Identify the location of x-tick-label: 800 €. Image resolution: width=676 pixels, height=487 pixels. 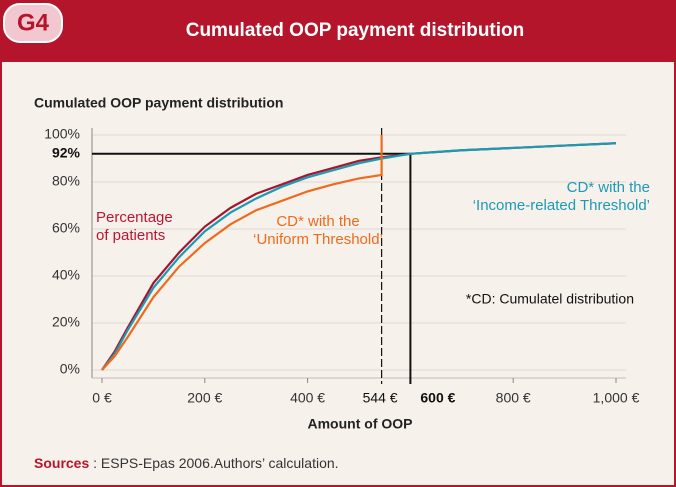
(513, 398).